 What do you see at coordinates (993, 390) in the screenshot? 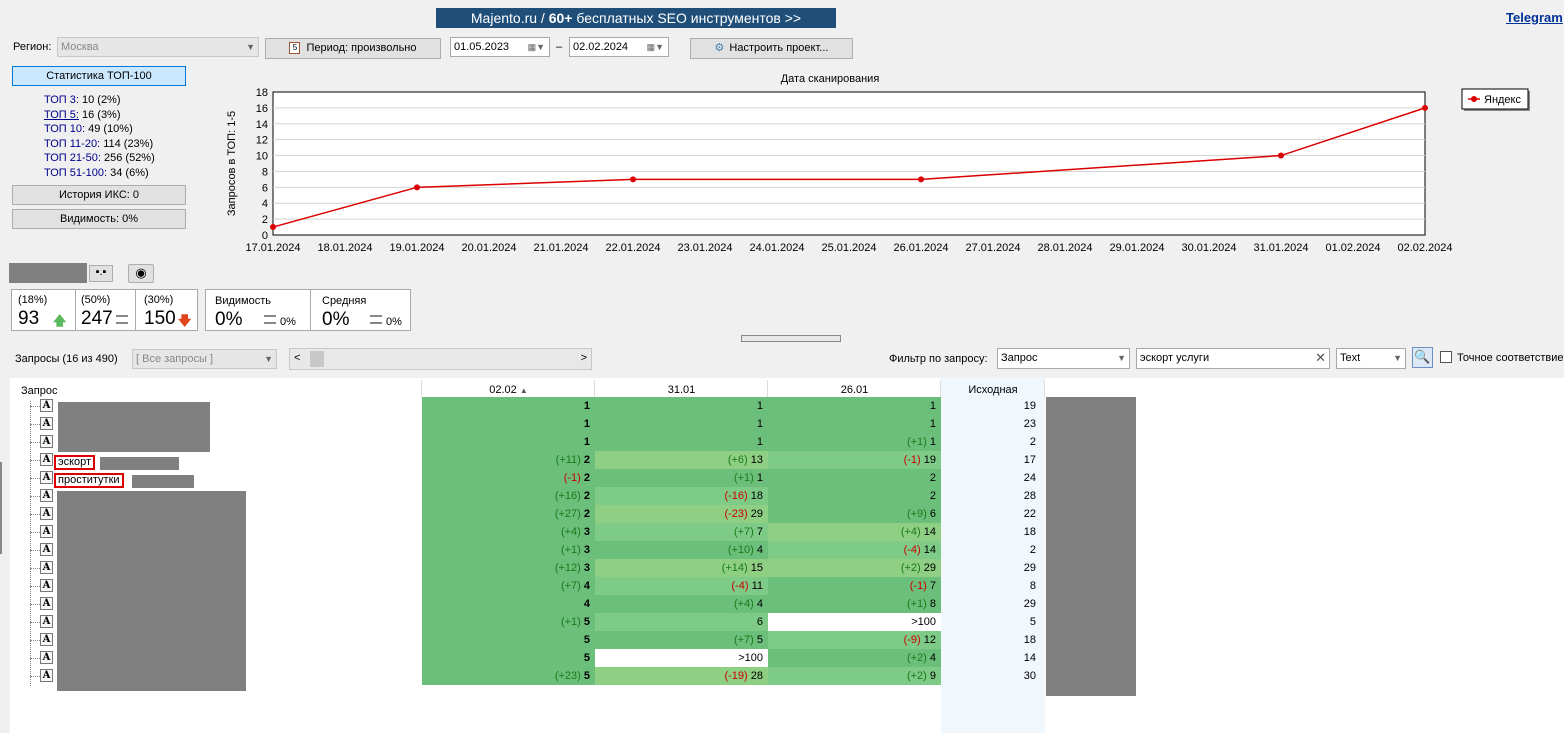
I see `header-original: Исходная` at bounding box center [993, 390].